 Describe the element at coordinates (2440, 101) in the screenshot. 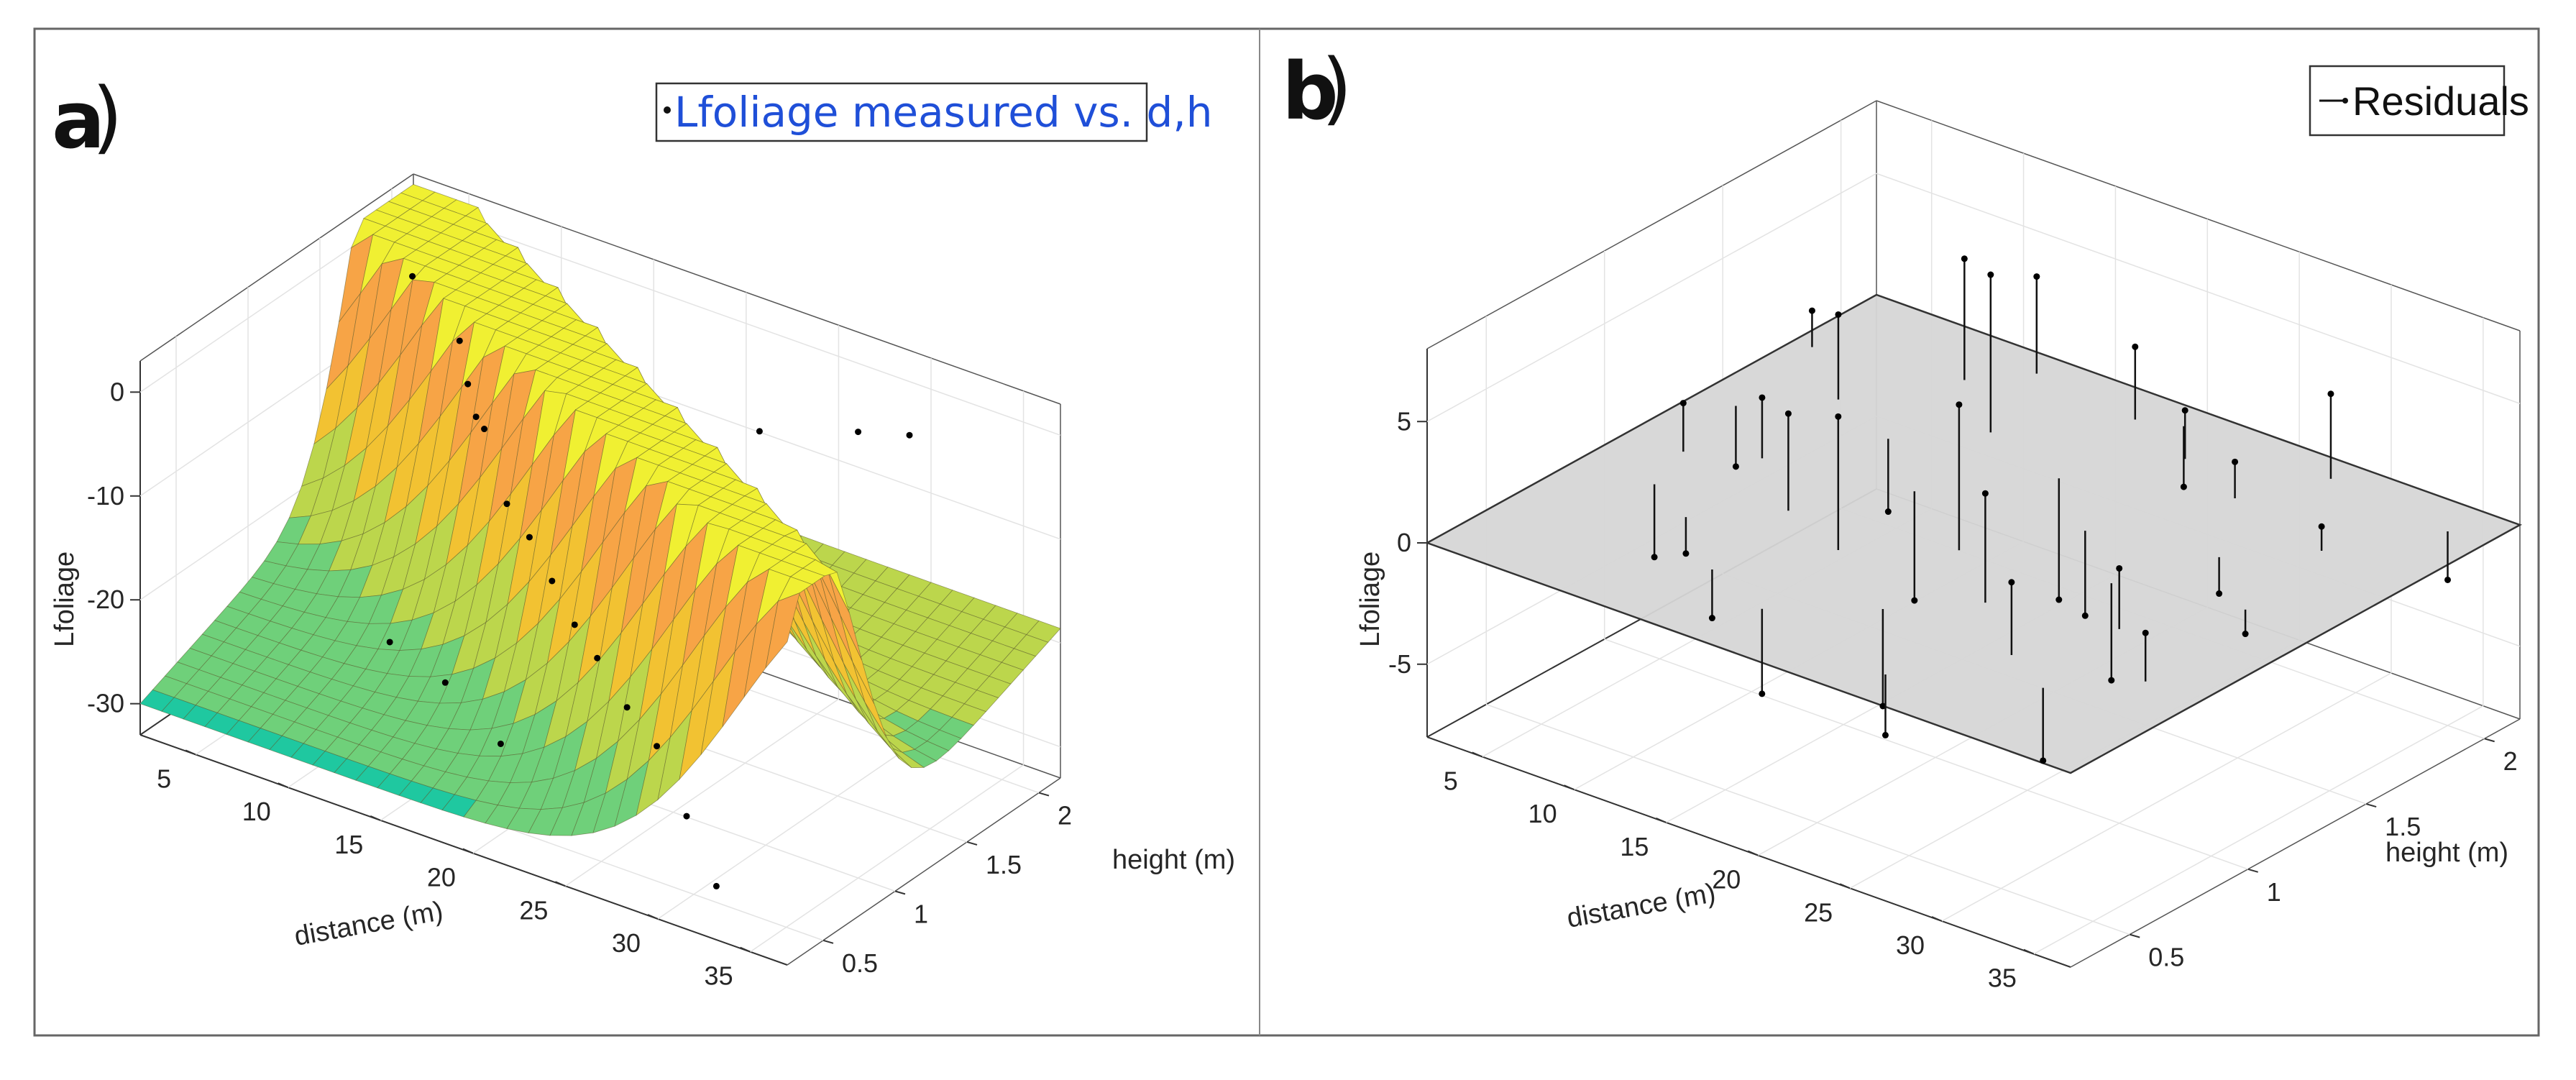

I see `panel-b-legend-text: Residuals` at that location.